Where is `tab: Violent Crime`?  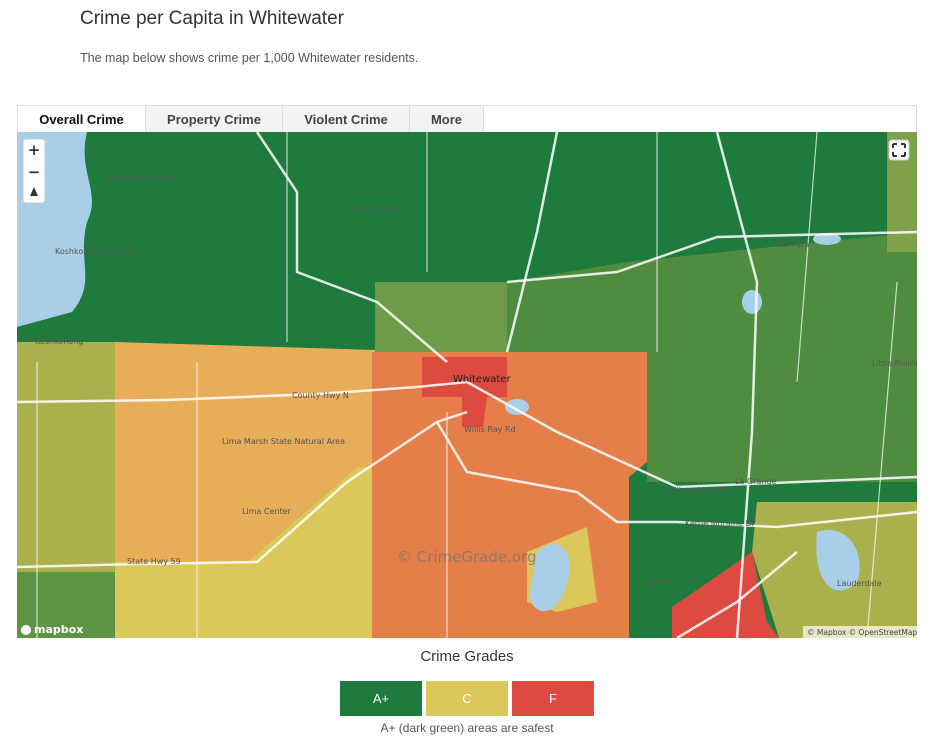
tab: Violent Crime is located at coordinates (346, 119).